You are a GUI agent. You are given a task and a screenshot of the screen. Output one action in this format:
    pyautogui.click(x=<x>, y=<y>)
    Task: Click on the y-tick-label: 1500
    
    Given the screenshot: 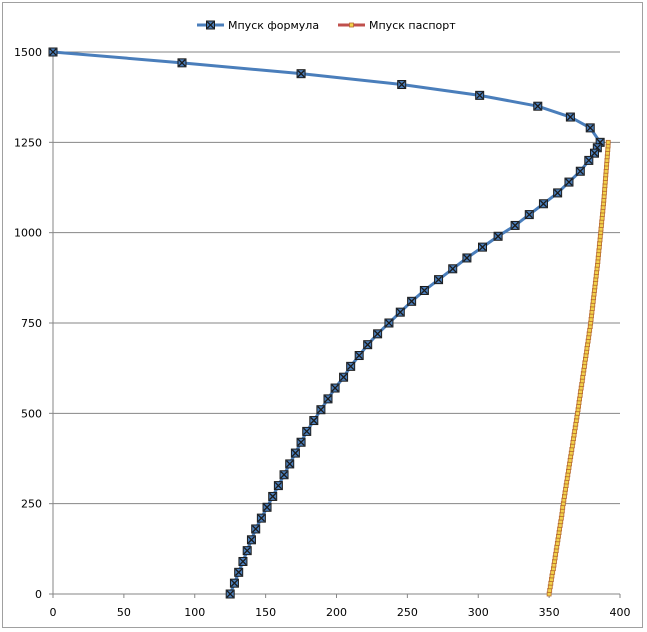 What is the action you would take?
    pyautogui.click(x=28, y=52)
    